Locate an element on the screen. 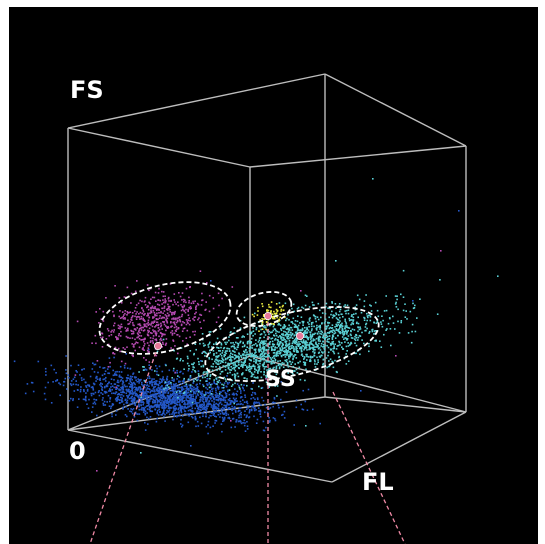 Image resolution: width=545 pixels, height=544 pixels. gate-cyan-cluster is located at coordinates (292, 343).